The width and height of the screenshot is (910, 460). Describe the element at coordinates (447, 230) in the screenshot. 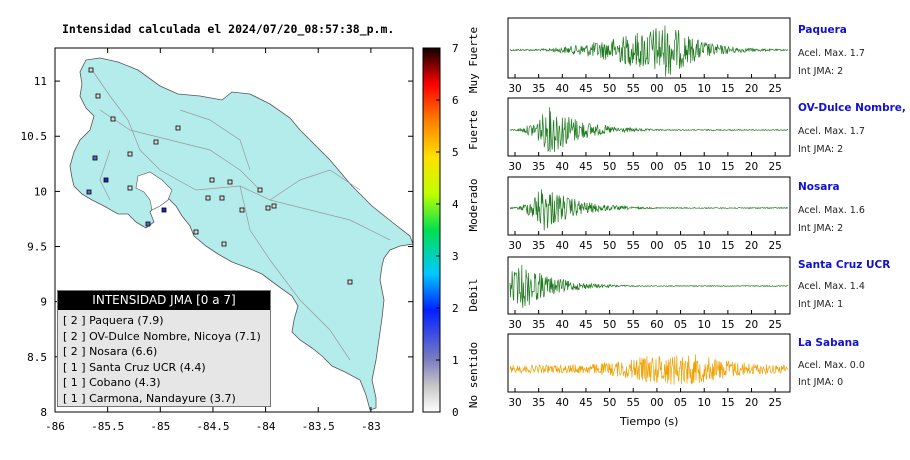

I see `colorbar-ticks: 0 1 2 3 4 5 6 7` at that location.